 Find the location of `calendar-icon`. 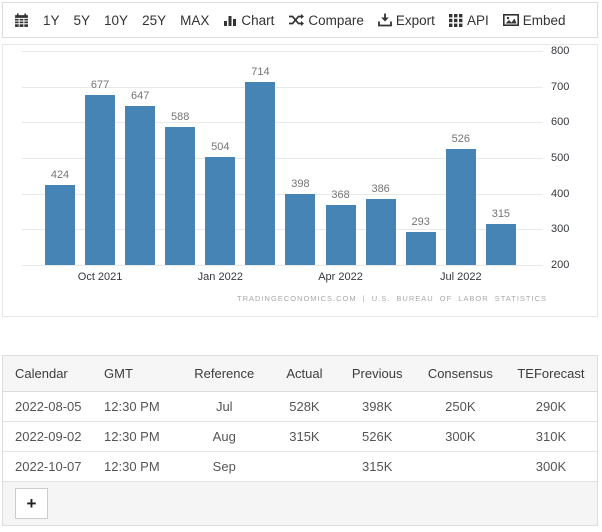

calendar-icon is located at coordinates (21, 20).